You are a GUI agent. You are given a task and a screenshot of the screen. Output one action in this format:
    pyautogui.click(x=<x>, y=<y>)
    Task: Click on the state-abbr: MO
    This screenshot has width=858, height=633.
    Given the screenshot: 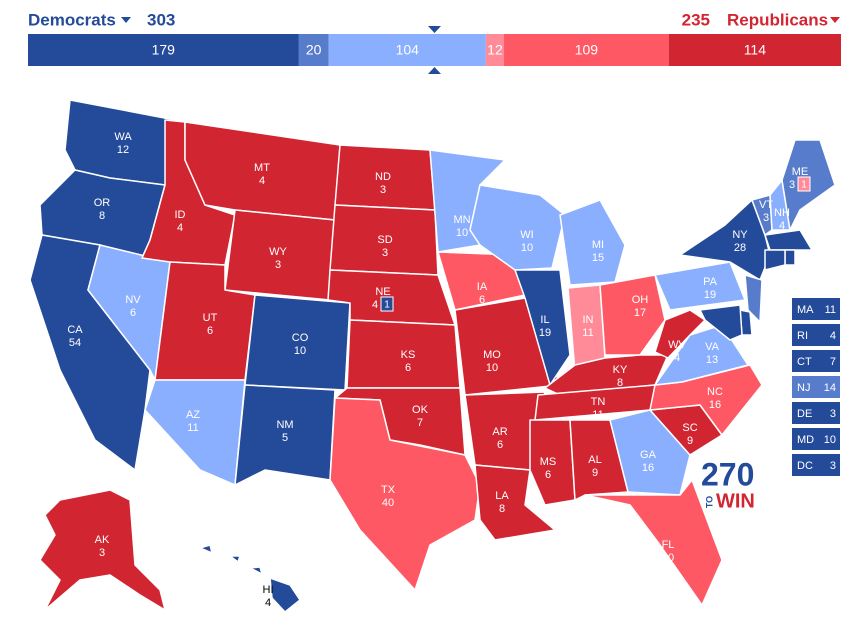 What is the action you would take?
    pyautogui.click(x=492, y=355)
    